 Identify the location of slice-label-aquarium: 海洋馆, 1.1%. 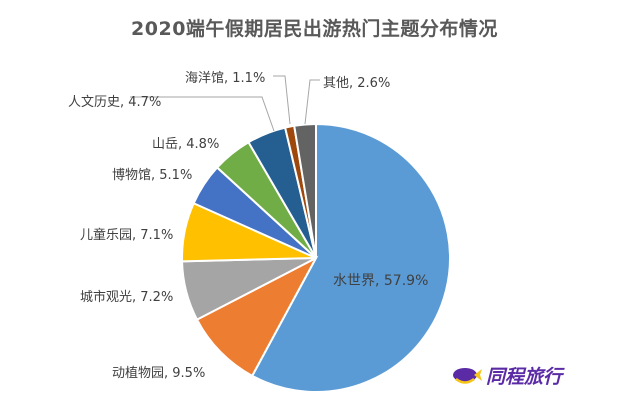
(225, 78).